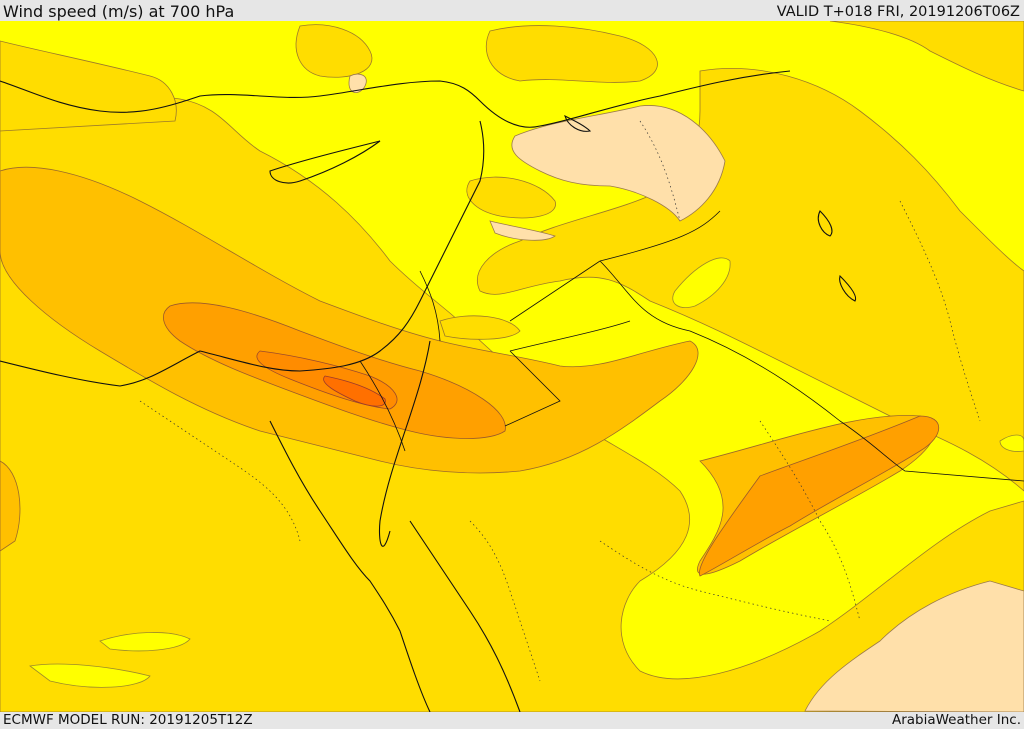 The height and width of the screenshot is (729, 1024). Describe the element at coordinates (701, 282) in the screenshot. I see `pocket-east` at that location.